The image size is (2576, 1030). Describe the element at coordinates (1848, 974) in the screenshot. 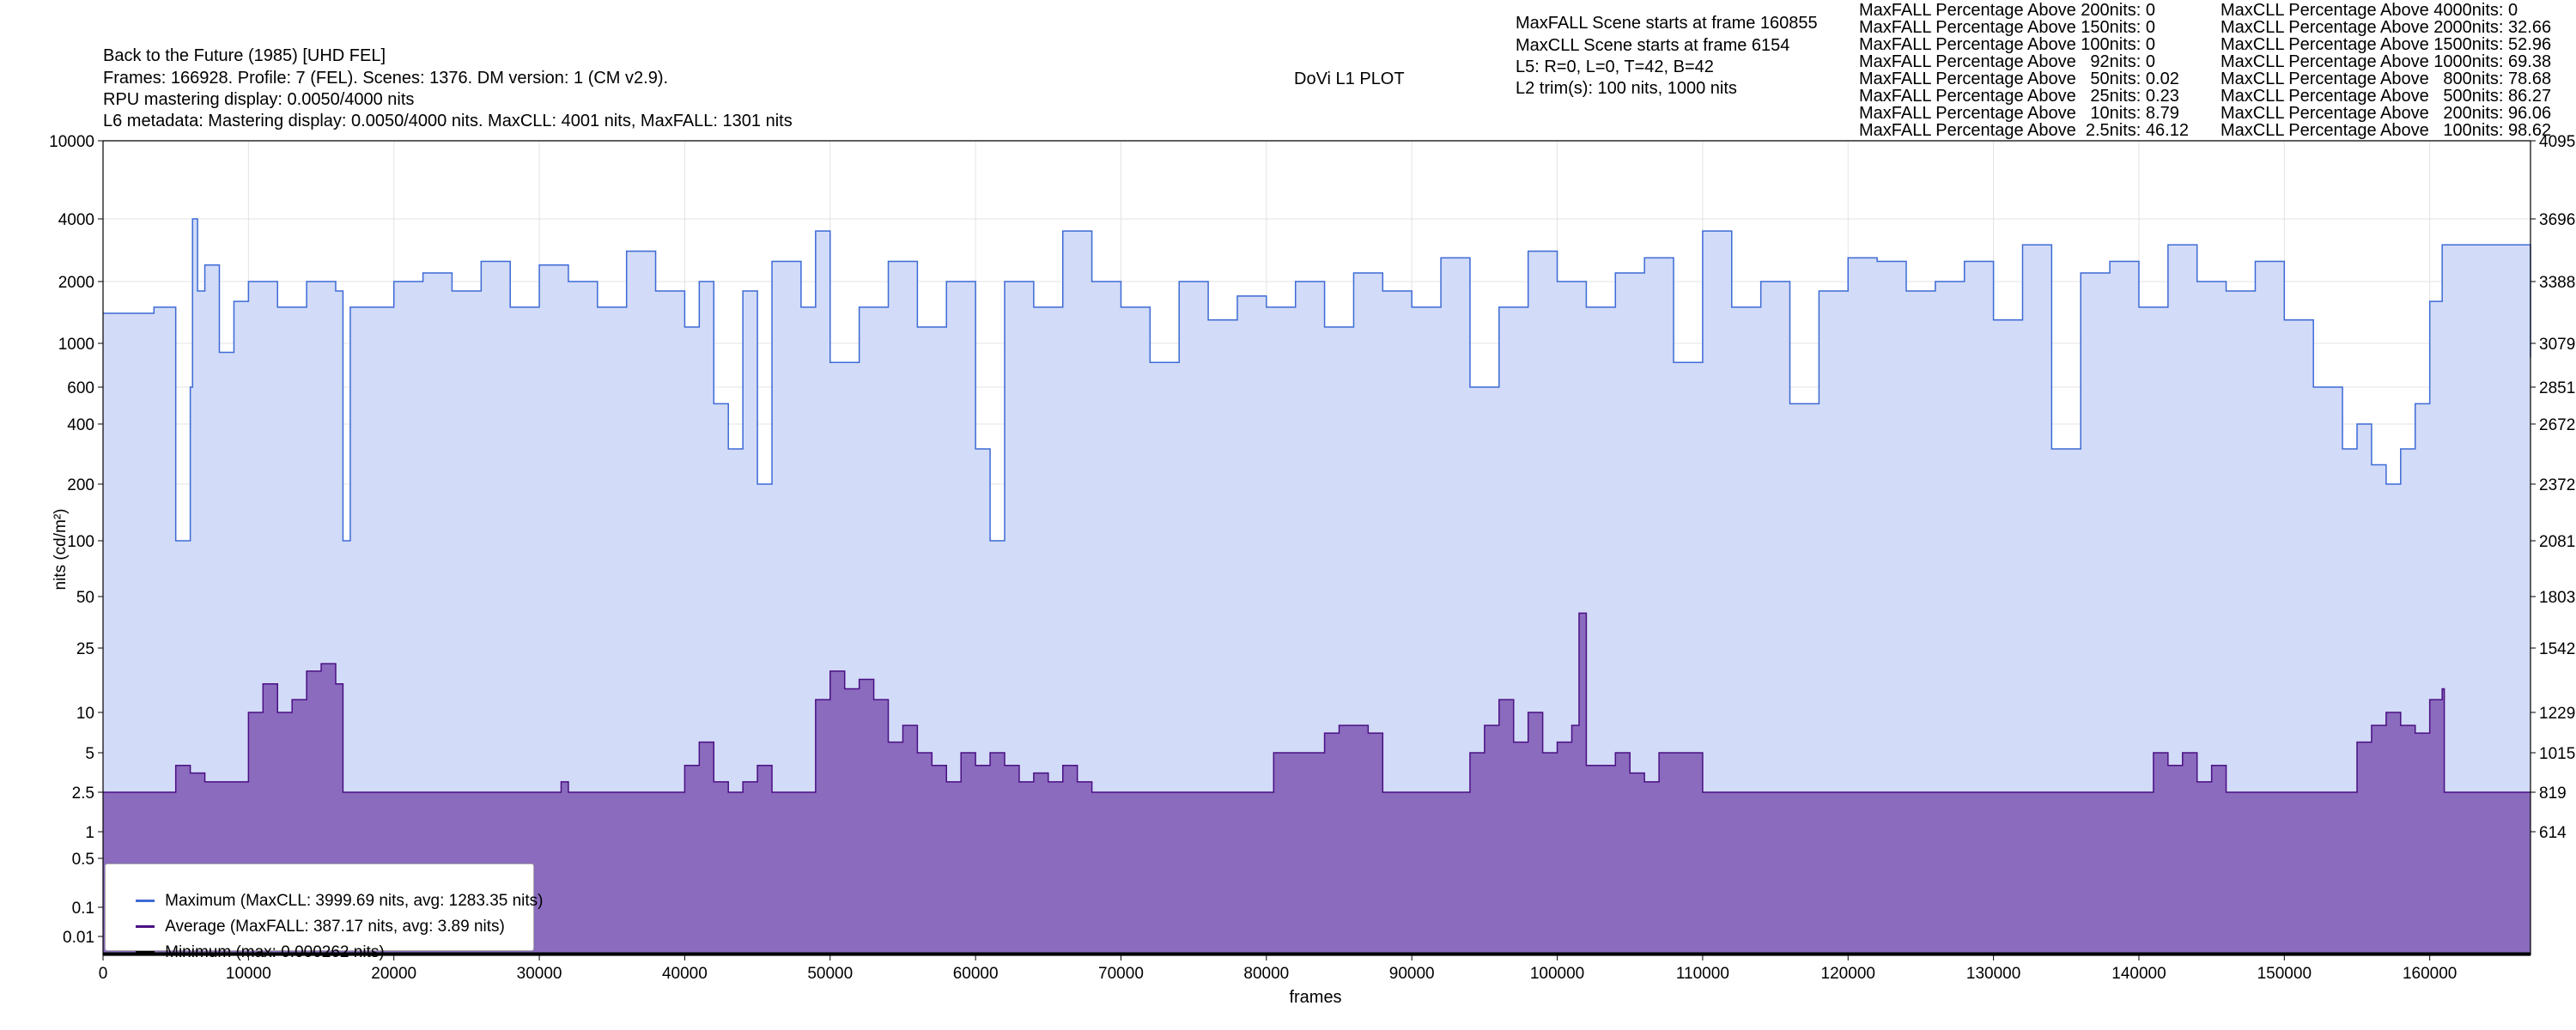

I see `x-tick-label: 120000` at that location.